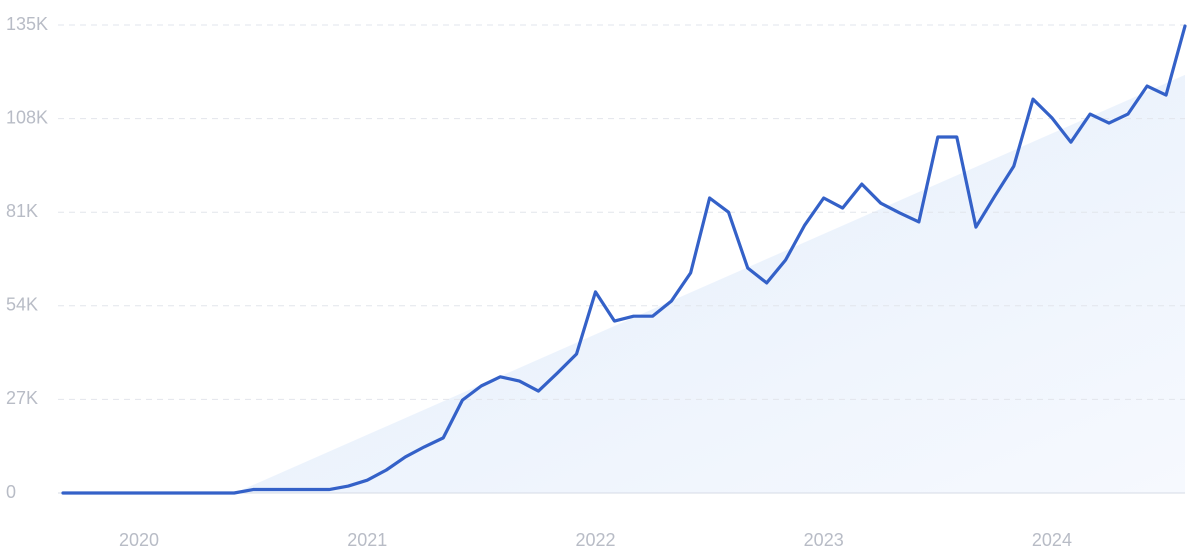 Image resolution: width=1200 pixels, height=556 pixels. What do you see at coordinates (22, 398) in the screenshot?
I see `y-tick-label: 27K` at bounding box center [22, 398].